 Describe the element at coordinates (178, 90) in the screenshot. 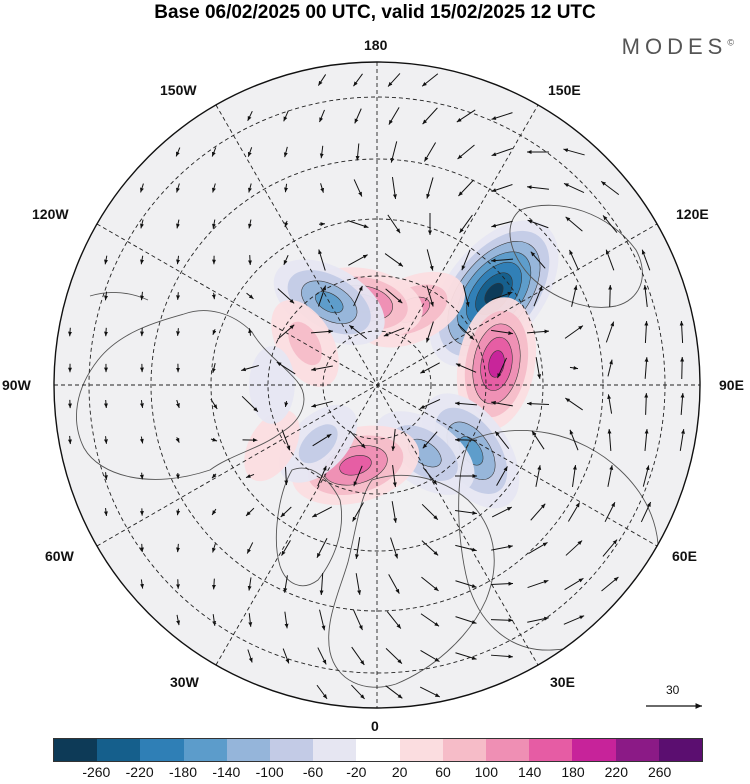

I see `lon-label-150w: 150W` at that location.